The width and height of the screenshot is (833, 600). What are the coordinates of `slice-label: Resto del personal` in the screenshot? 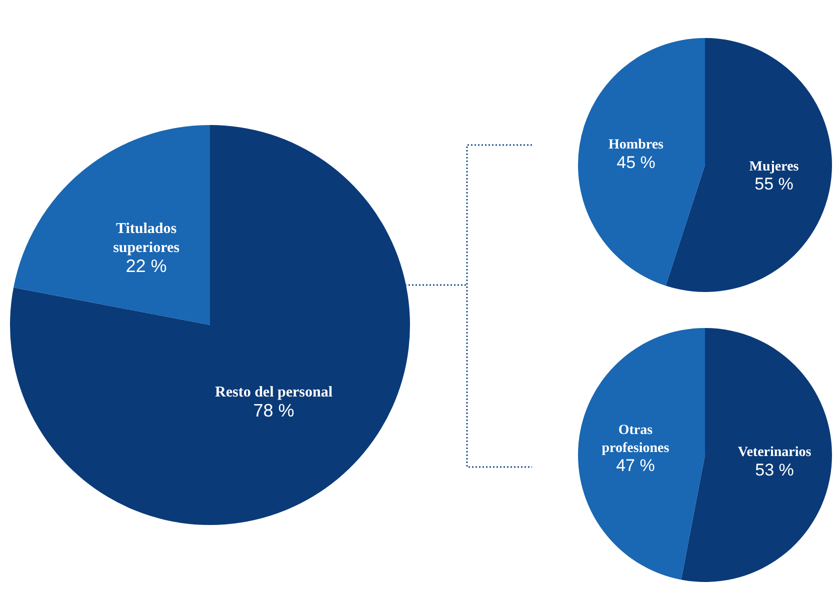 It's located at (273, 392).